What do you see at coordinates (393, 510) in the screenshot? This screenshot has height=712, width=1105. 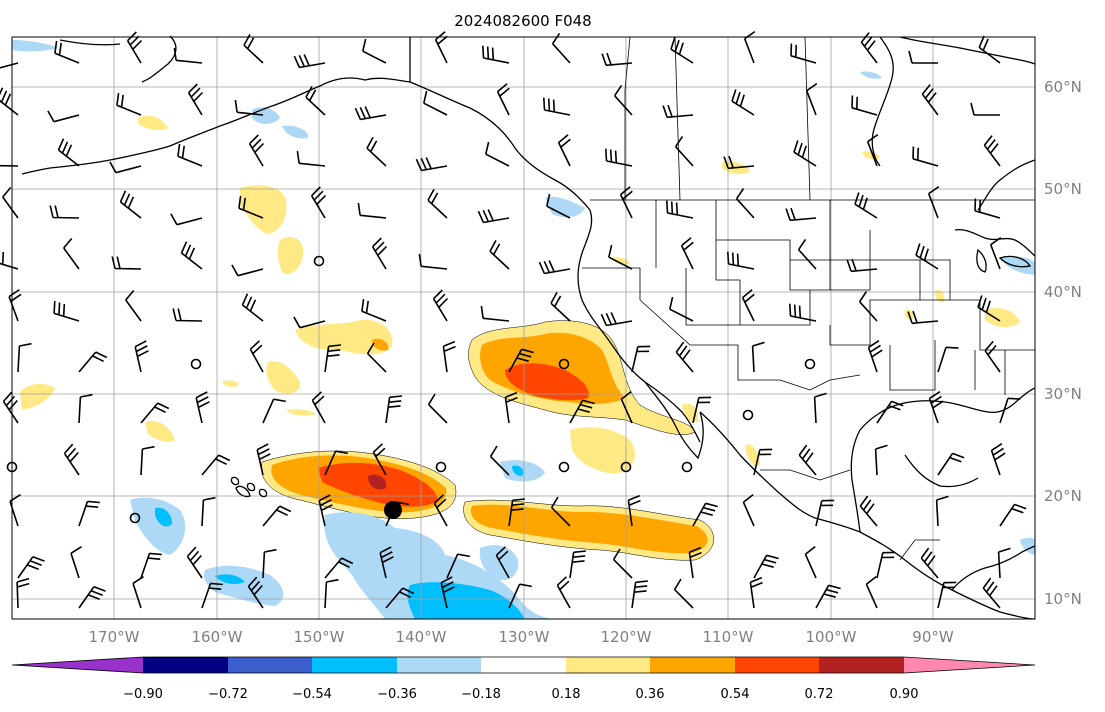 I see `storm-center-dot` at bounding box center [393, 510].